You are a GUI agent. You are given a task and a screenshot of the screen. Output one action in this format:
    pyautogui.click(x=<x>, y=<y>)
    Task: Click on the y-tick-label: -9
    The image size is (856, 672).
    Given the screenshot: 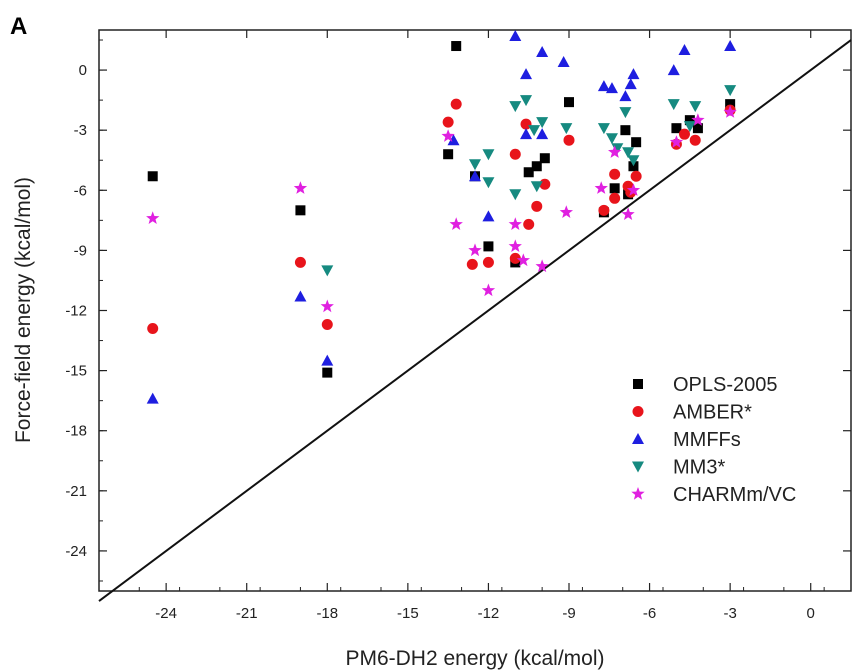 What is the action you would take?
    pyautogui.click(x=80, y=250)
    